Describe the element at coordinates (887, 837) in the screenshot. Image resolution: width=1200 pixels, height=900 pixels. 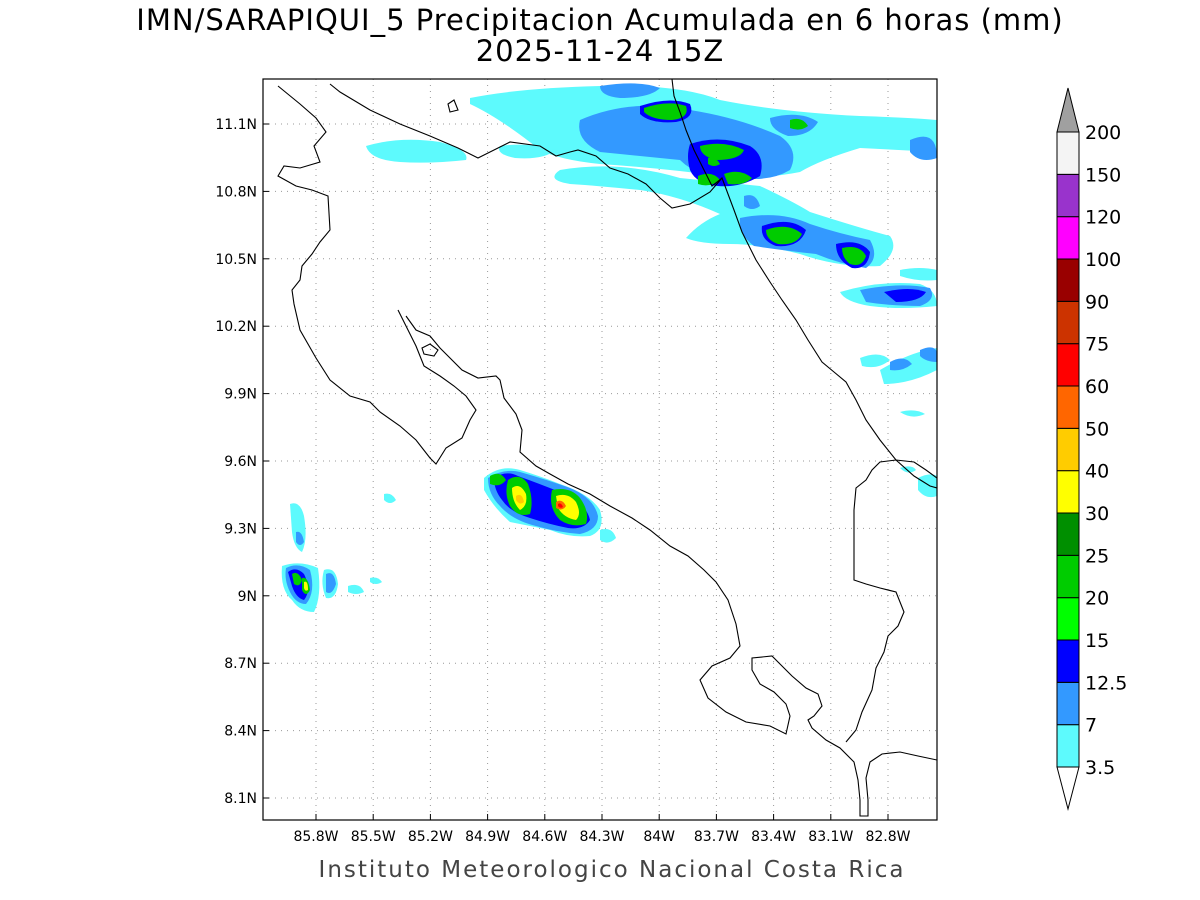
I see `x-tick-label: 82.8W` at that location.